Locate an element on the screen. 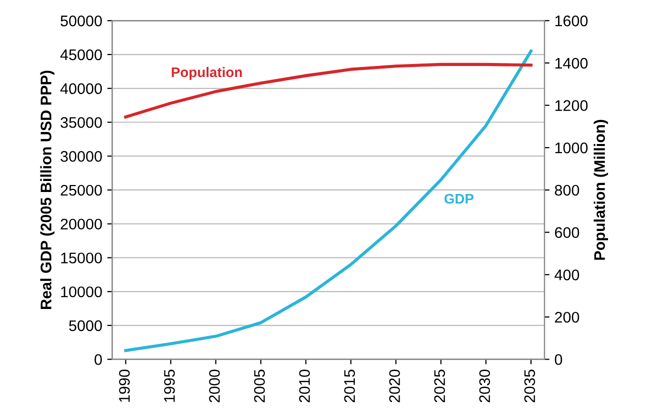  y2-tick-label: 200 is located at coordinates (567, 317).